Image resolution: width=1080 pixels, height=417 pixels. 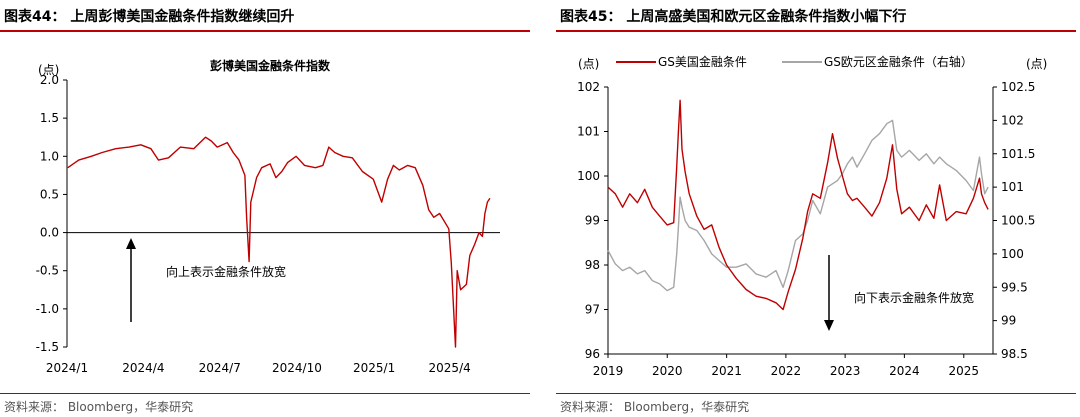 What do you see at coordinates (1014, 354) in the screenshot?
I see `y-tick-label-right: 98.5` at bounding box center [1014, 354].